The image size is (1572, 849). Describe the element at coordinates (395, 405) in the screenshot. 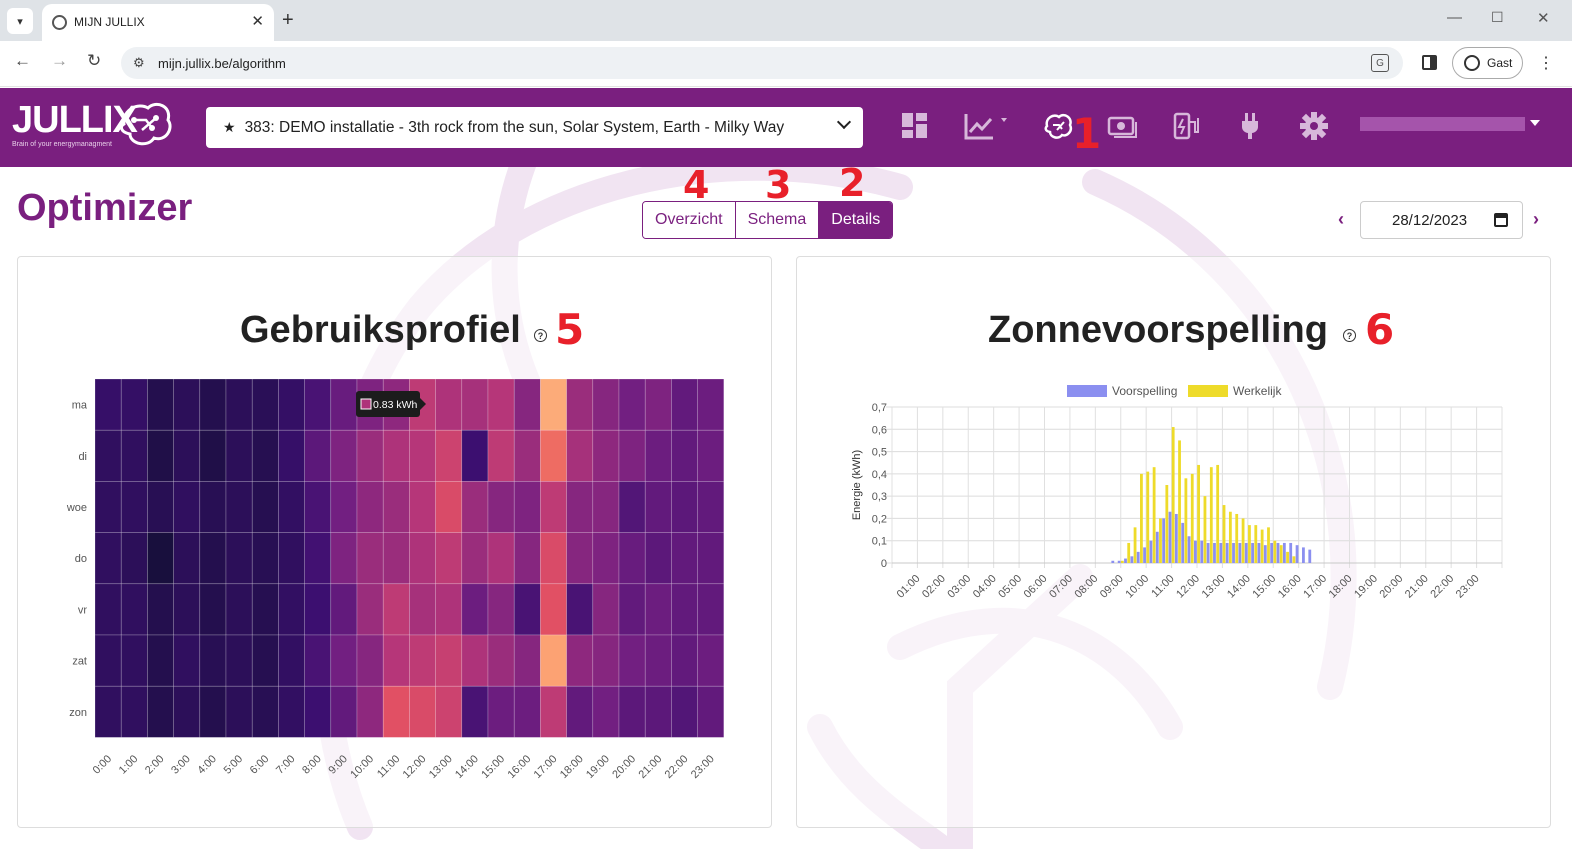

I see `tooltip-text: 0.83 kWh` at that location.